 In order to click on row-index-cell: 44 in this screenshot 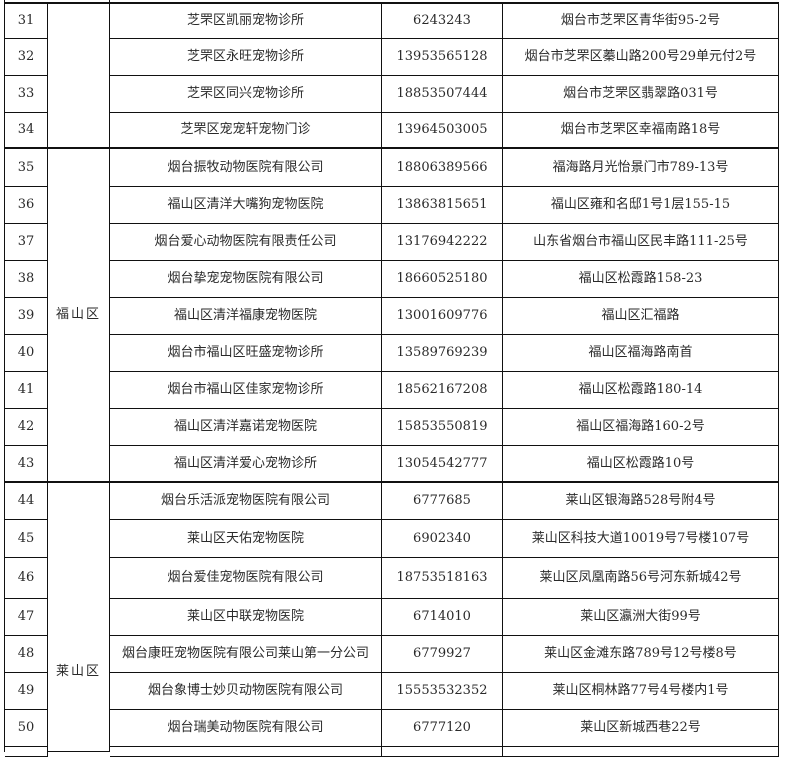, I will do `click(26, 501)`.